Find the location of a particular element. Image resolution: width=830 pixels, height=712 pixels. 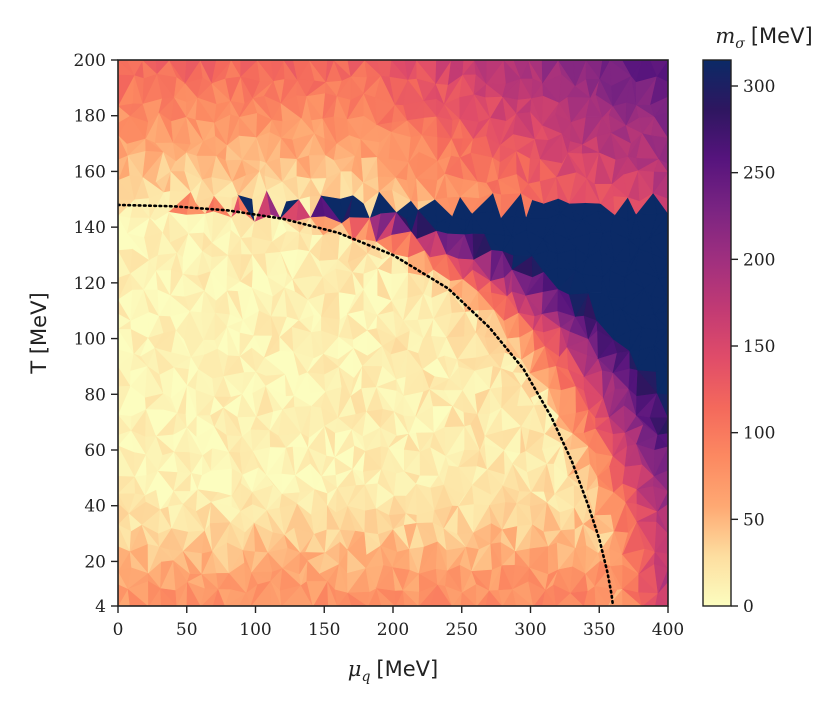

colorbar-axis: 0 50 100 150 200 250 300 is located at coordinates (753, 347).